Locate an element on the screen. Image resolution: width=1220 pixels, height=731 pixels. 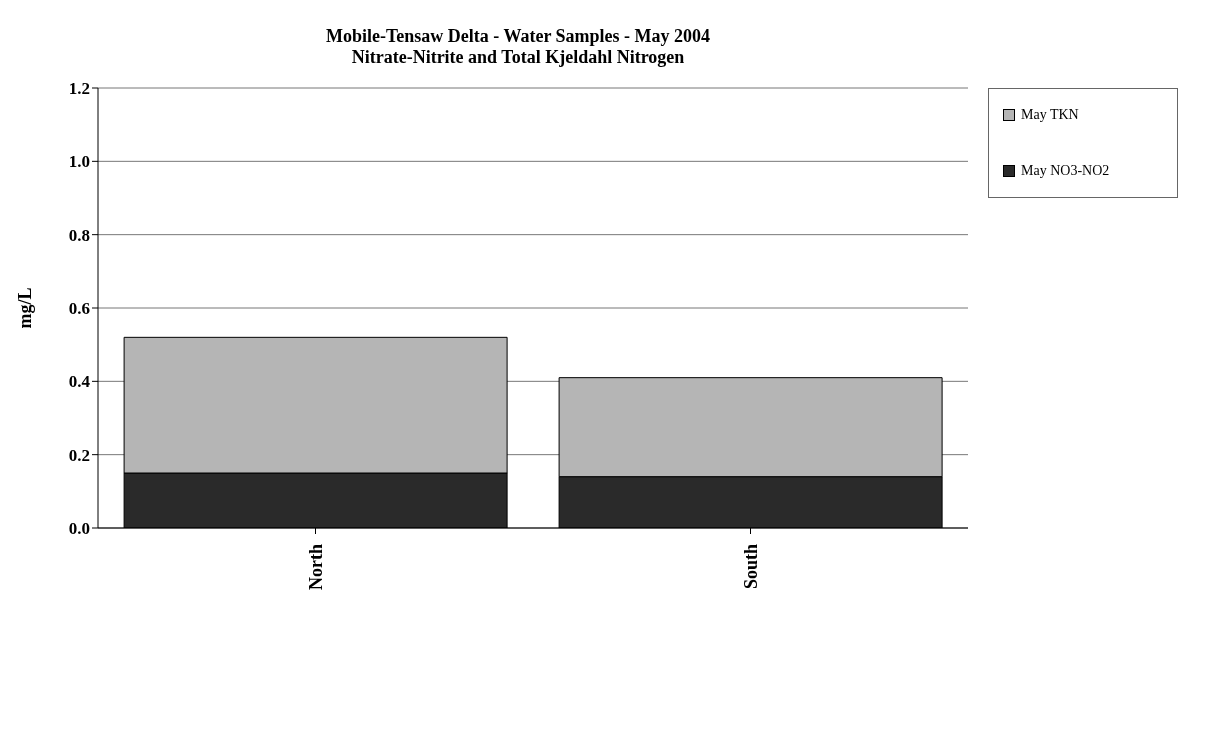
y-tick-label: 0.0 is located at coordinates (79, 529).